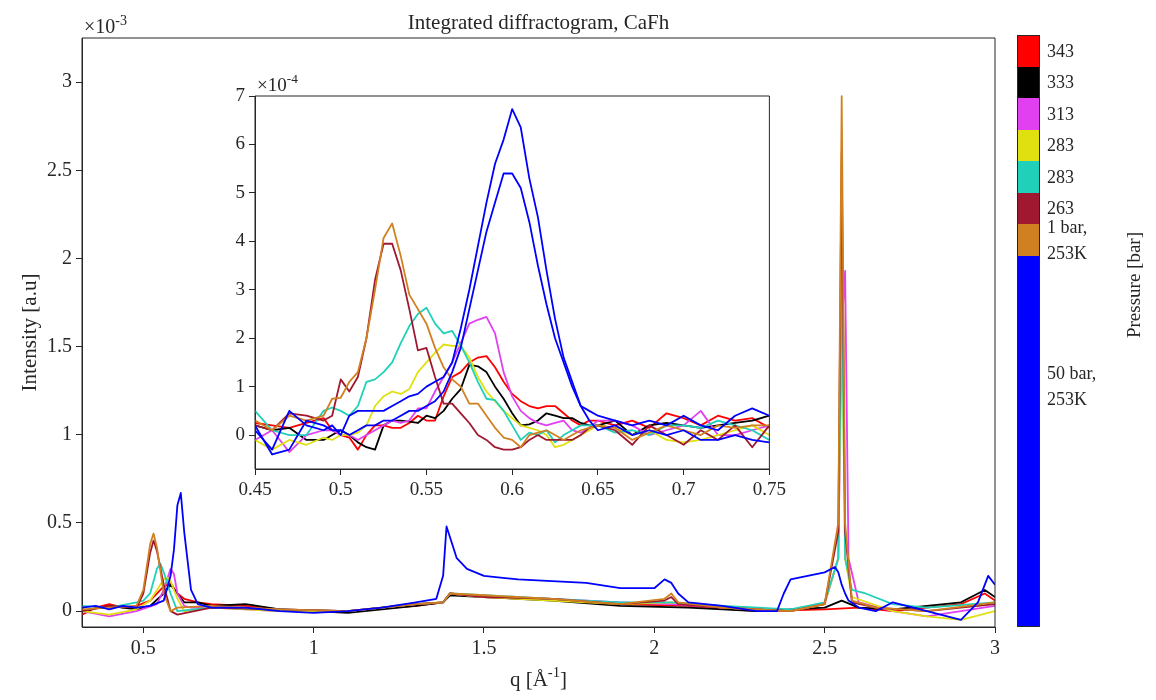  What do you see at coordinates (654, 647) in the screenshot?
I see `x-tick-label: 2` at bounding box center [654, 647].